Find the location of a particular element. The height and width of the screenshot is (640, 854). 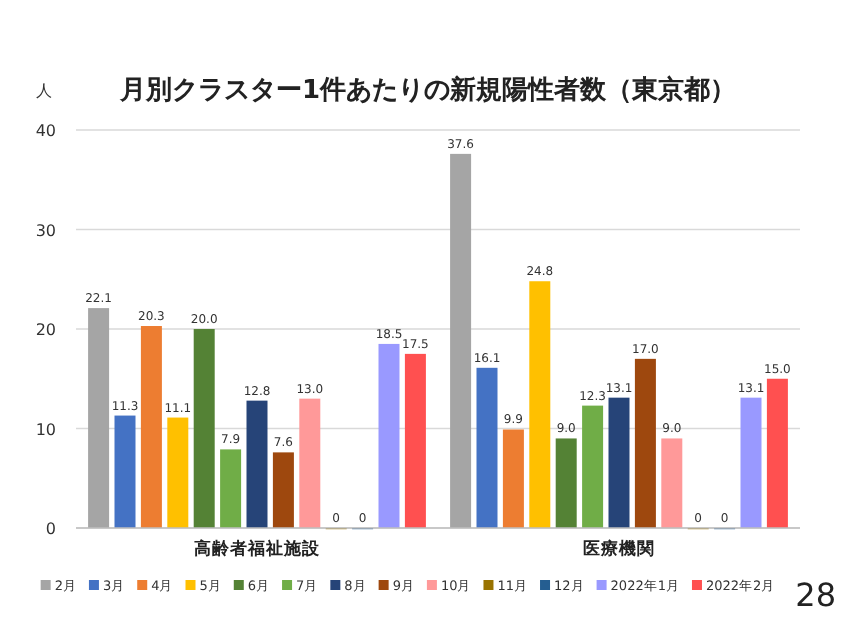

y-tick-label: 40 is located at coordinates (45, 131).